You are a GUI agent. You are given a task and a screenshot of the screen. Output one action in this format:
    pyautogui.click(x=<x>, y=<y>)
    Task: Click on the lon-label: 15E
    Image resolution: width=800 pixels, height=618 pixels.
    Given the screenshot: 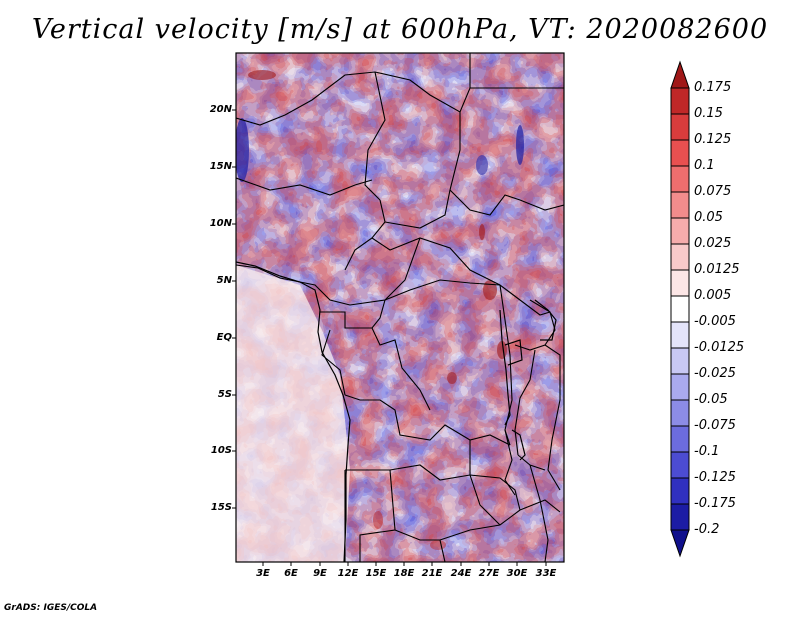 What is the action you would take?
    pyautogui.click(x=376, y=573)
    